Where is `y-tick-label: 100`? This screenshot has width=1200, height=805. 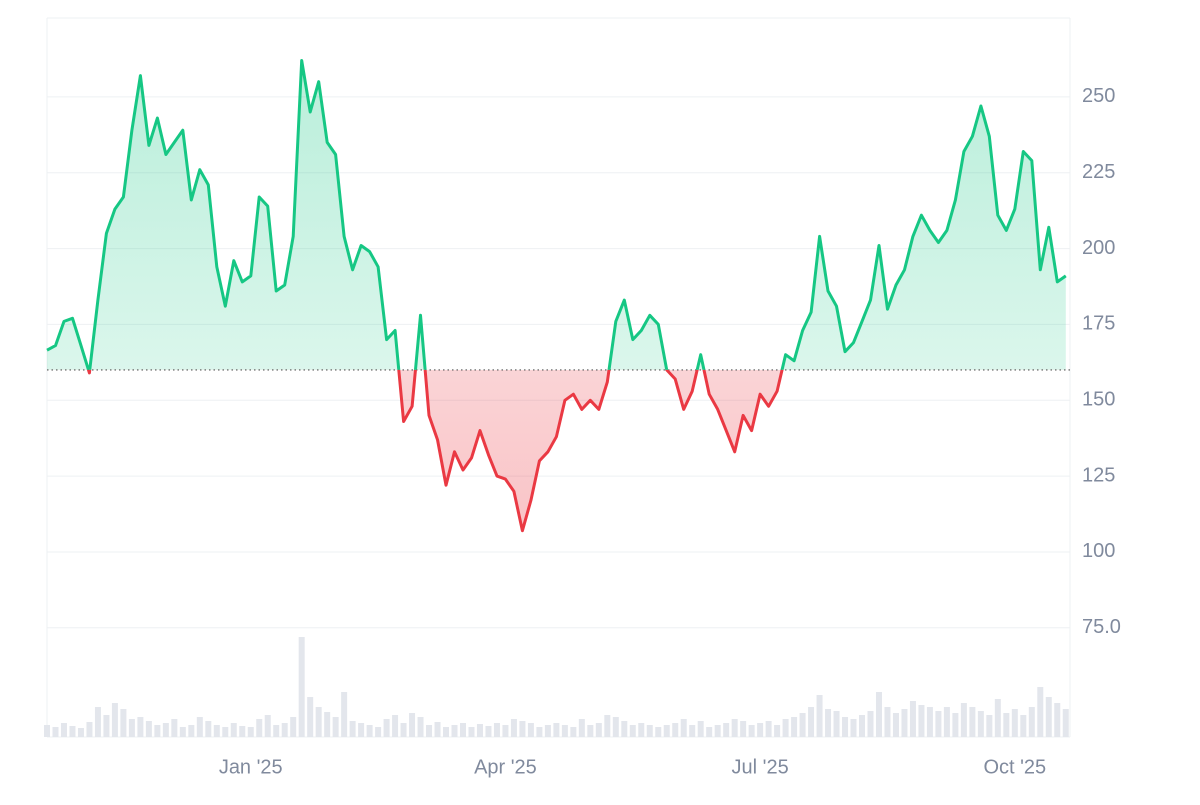 y-tick-label: 100 is located at coordinates (1098, 551).